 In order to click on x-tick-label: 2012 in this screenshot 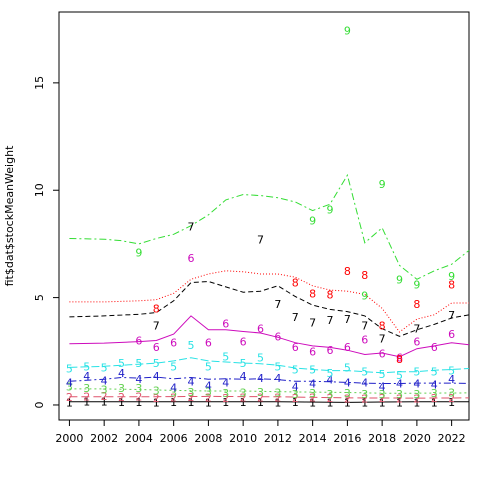, I will do `click(278, 438)`.